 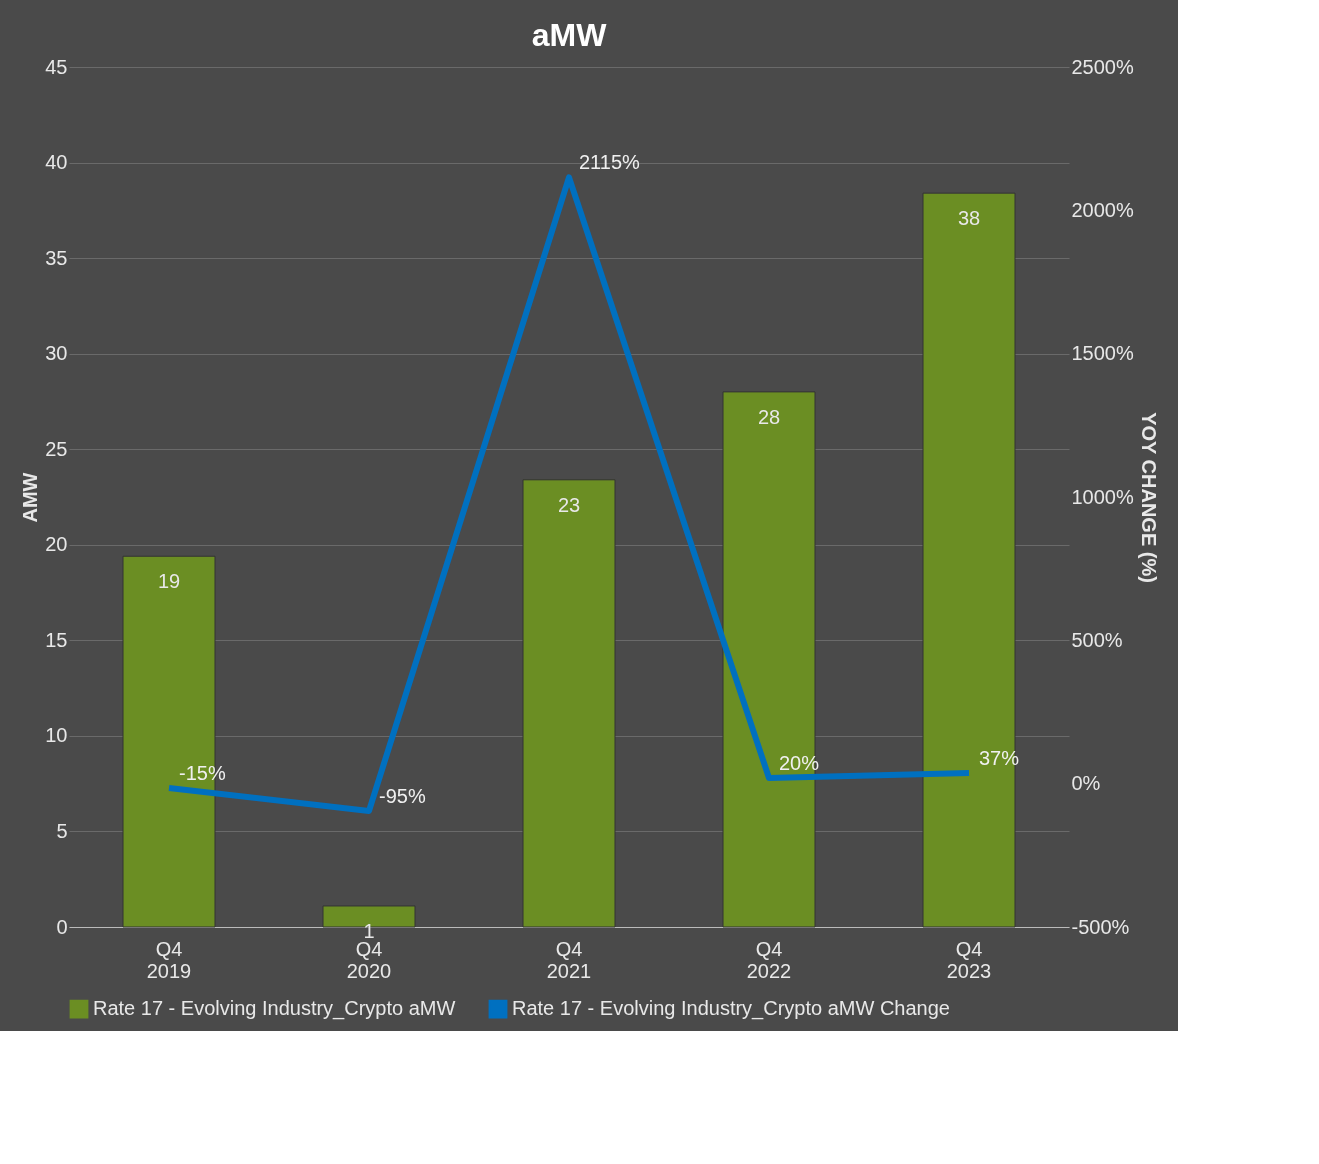 What do you see at coordinates (1102, 209) in the screenshot?
I see `y2-tick-label: 2000%` at bounding box center [1102, 209].